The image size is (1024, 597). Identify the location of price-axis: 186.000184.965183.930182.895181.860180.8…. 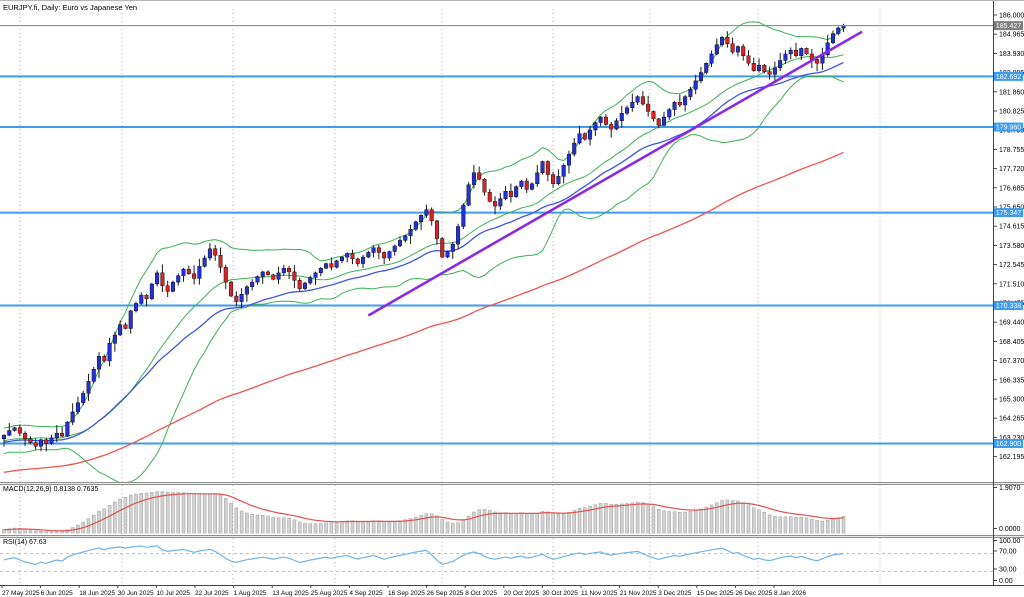
(1008, 237).